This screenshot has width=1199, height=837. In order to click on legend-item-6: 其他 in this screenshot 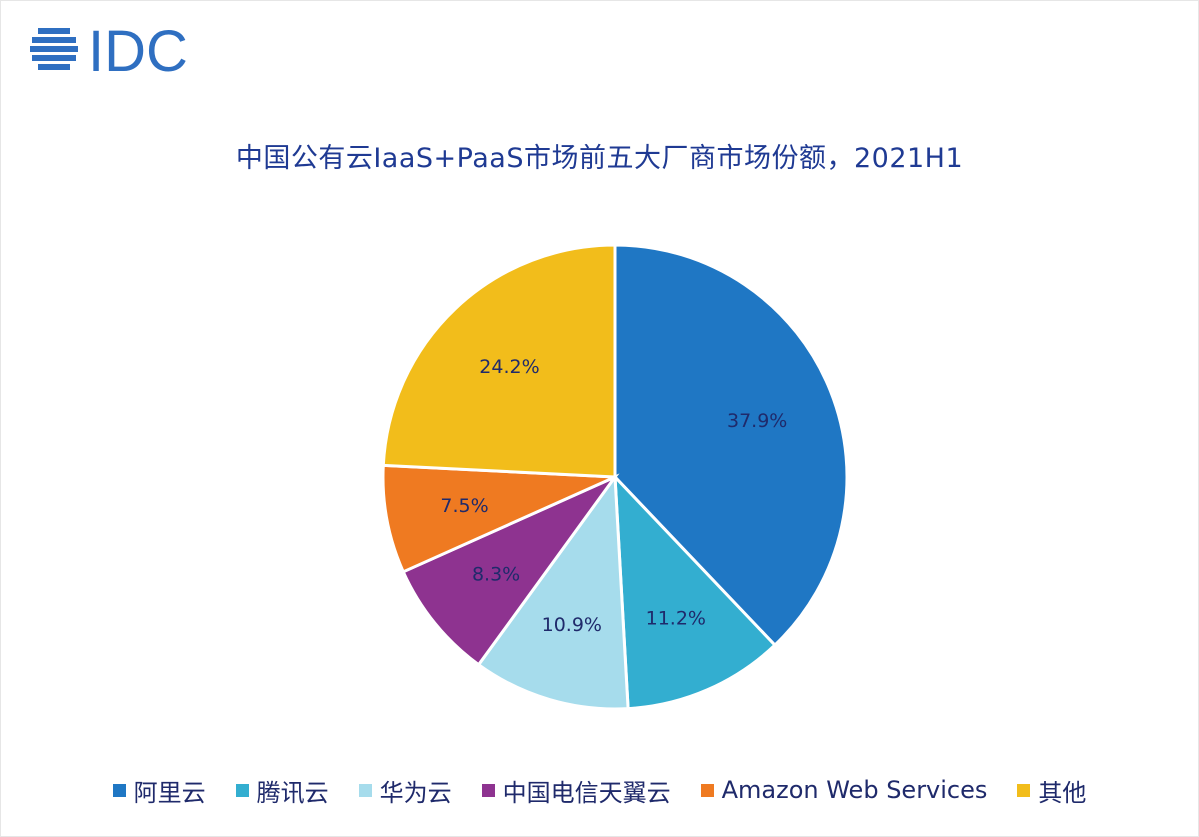, I will do `click(1051, 790)`.